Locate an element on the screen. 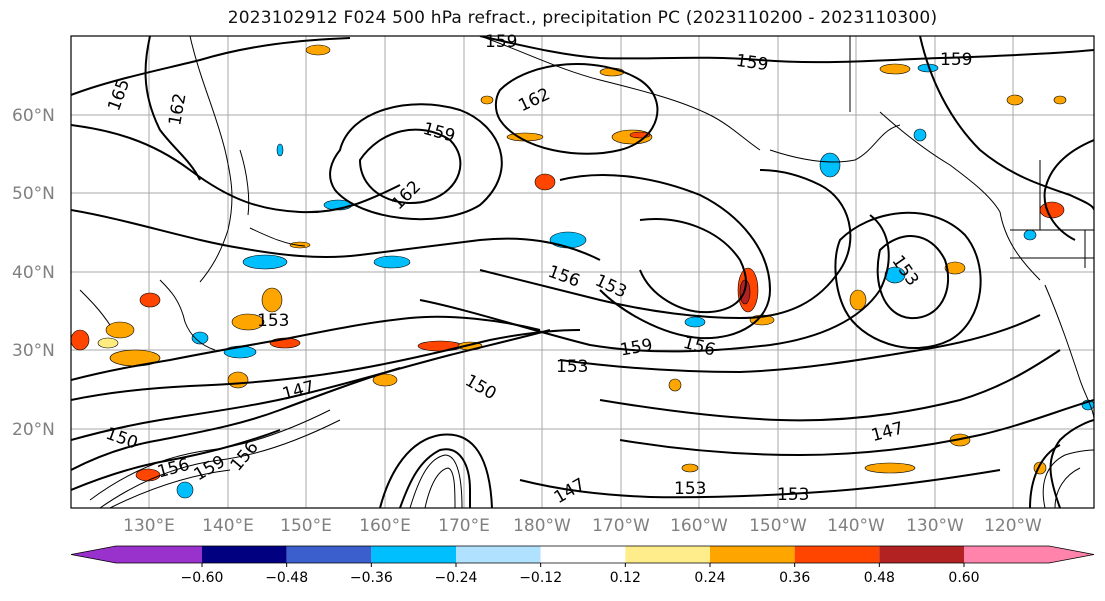 Image resolution: width=1105 pixels, height=601 pixels. colorbar-tick-label: 0.60 is located at coordinates (963, 578).